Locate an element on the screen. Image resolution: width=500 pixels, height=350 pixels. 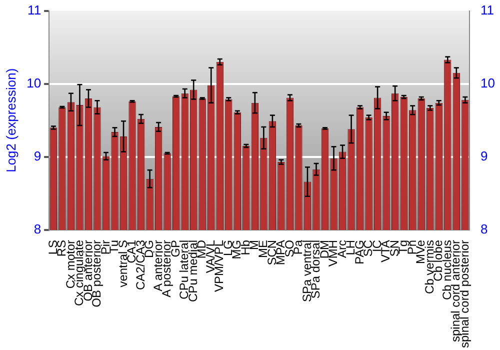
y-tick-label: 8 is located at coordinates (38, 229).